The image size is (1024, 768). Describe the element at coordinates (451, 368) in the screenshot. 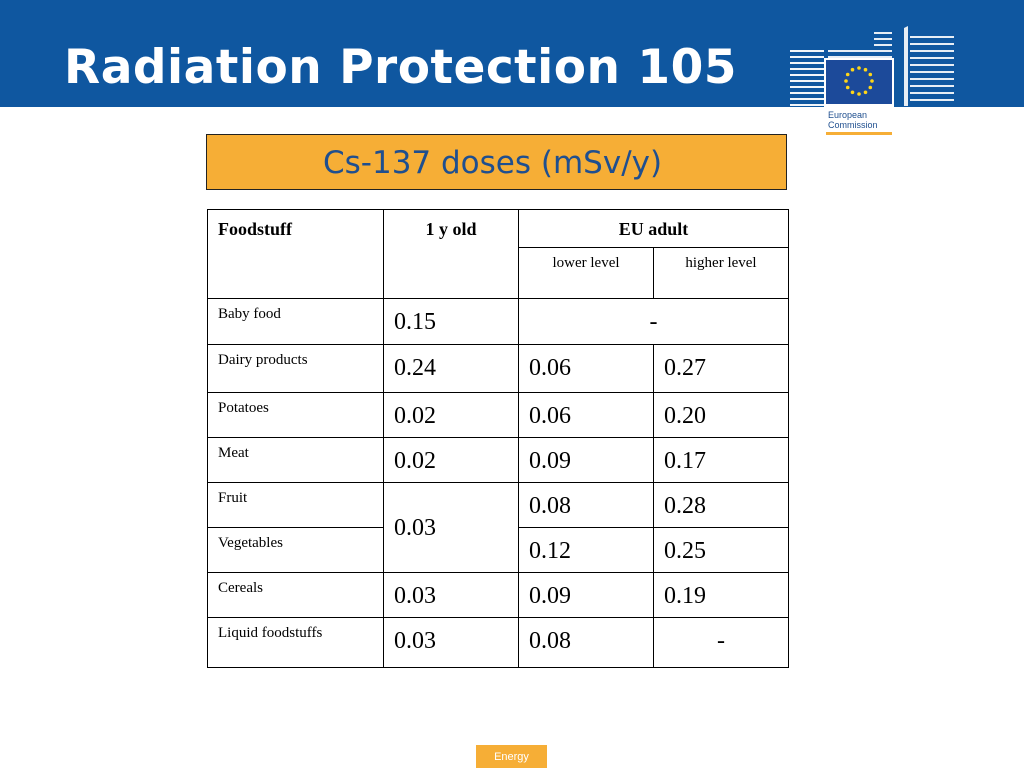

I see `one-year-old-value: 0.24` at that location.